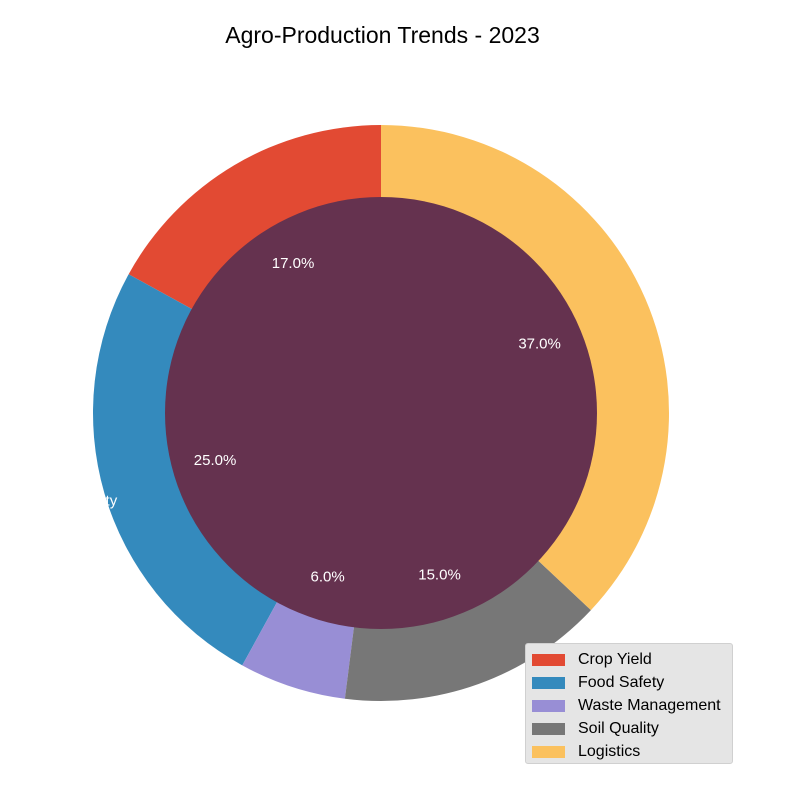 This screenshot has width=800, height=800. Describe the element at coordinates (382, 35) in the screenshot. I see `chart-title: Agro-Production Trends - 2023` at that location.